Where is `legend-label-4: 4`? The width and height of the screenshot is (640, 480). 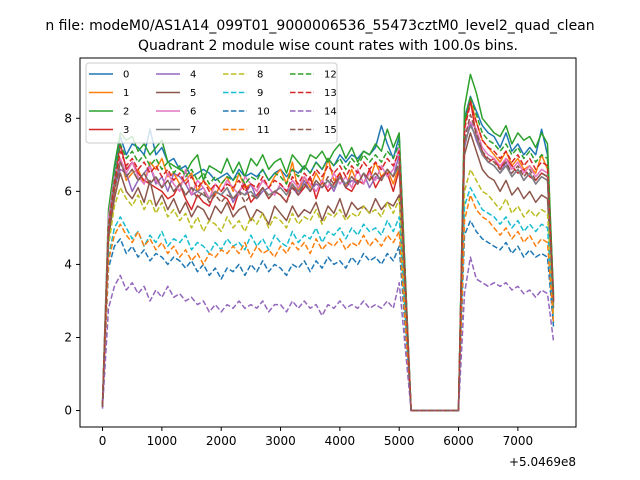 legend-label-4: 4 is located at coordinates (193, 75).